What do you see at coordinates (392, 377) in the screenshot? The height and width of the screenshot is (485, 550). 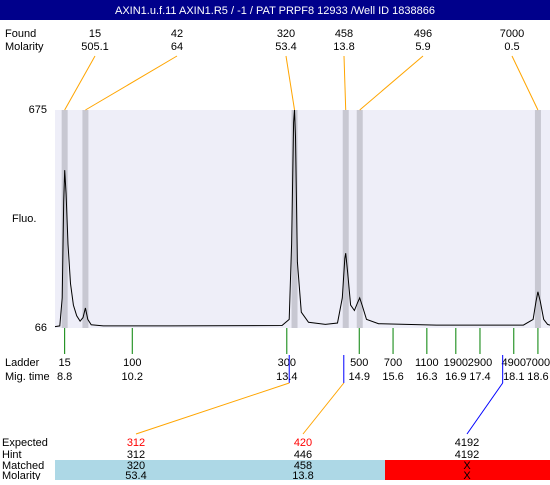 I see `ladder-time: 15.6` at bounding box center [392, 377].